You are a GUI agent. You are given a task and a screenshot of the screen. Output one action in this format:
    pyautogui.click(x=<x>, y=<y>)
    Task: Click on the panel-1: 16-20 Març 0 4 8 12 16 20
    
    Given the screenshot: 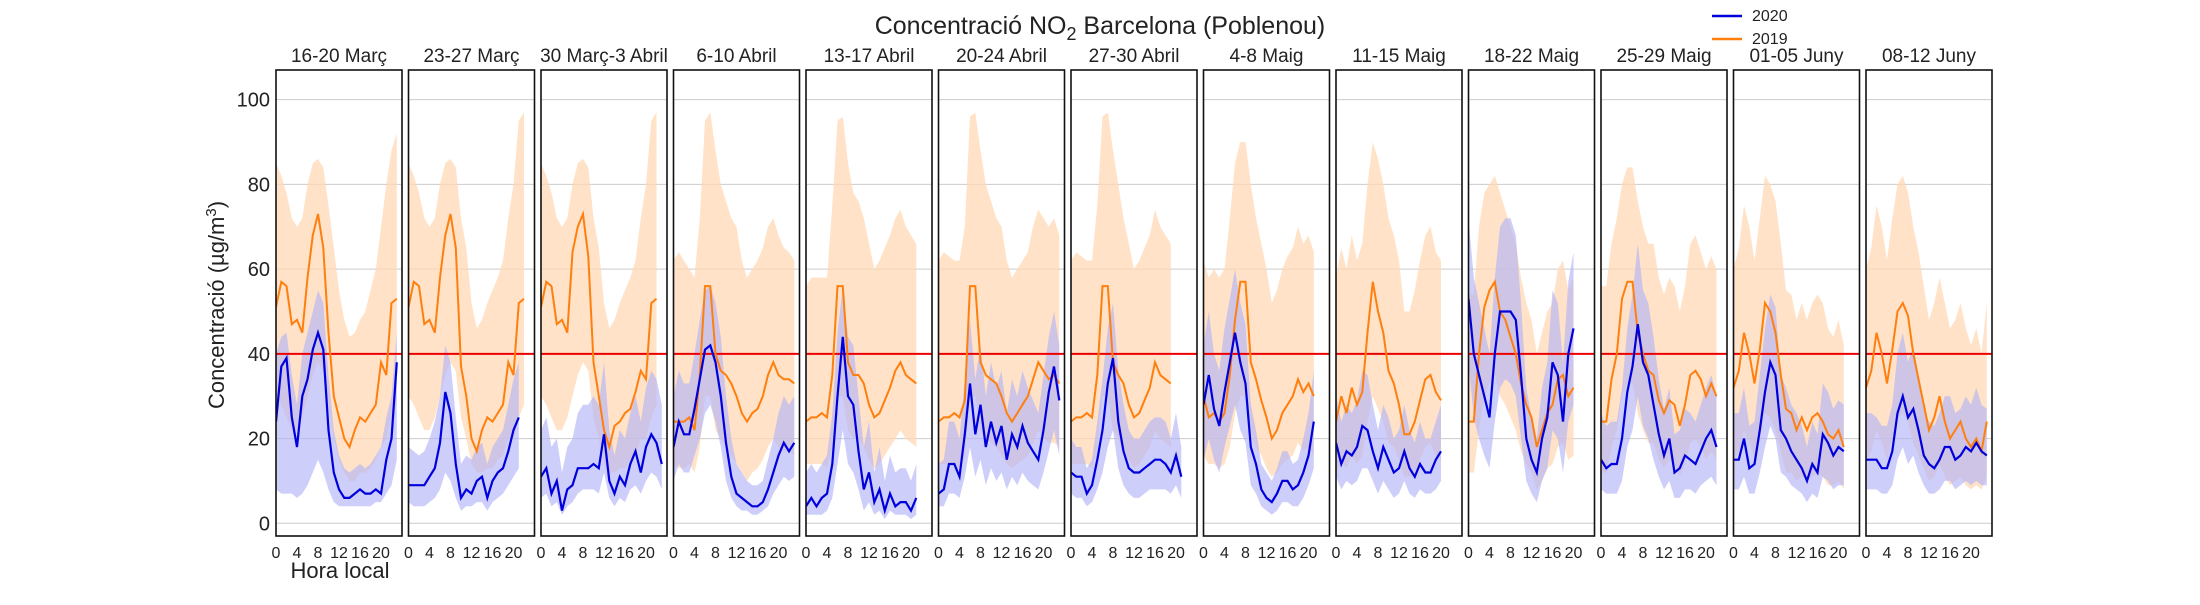 What is the action you would take?
    pyautogui.click(x=337, y=304)
    